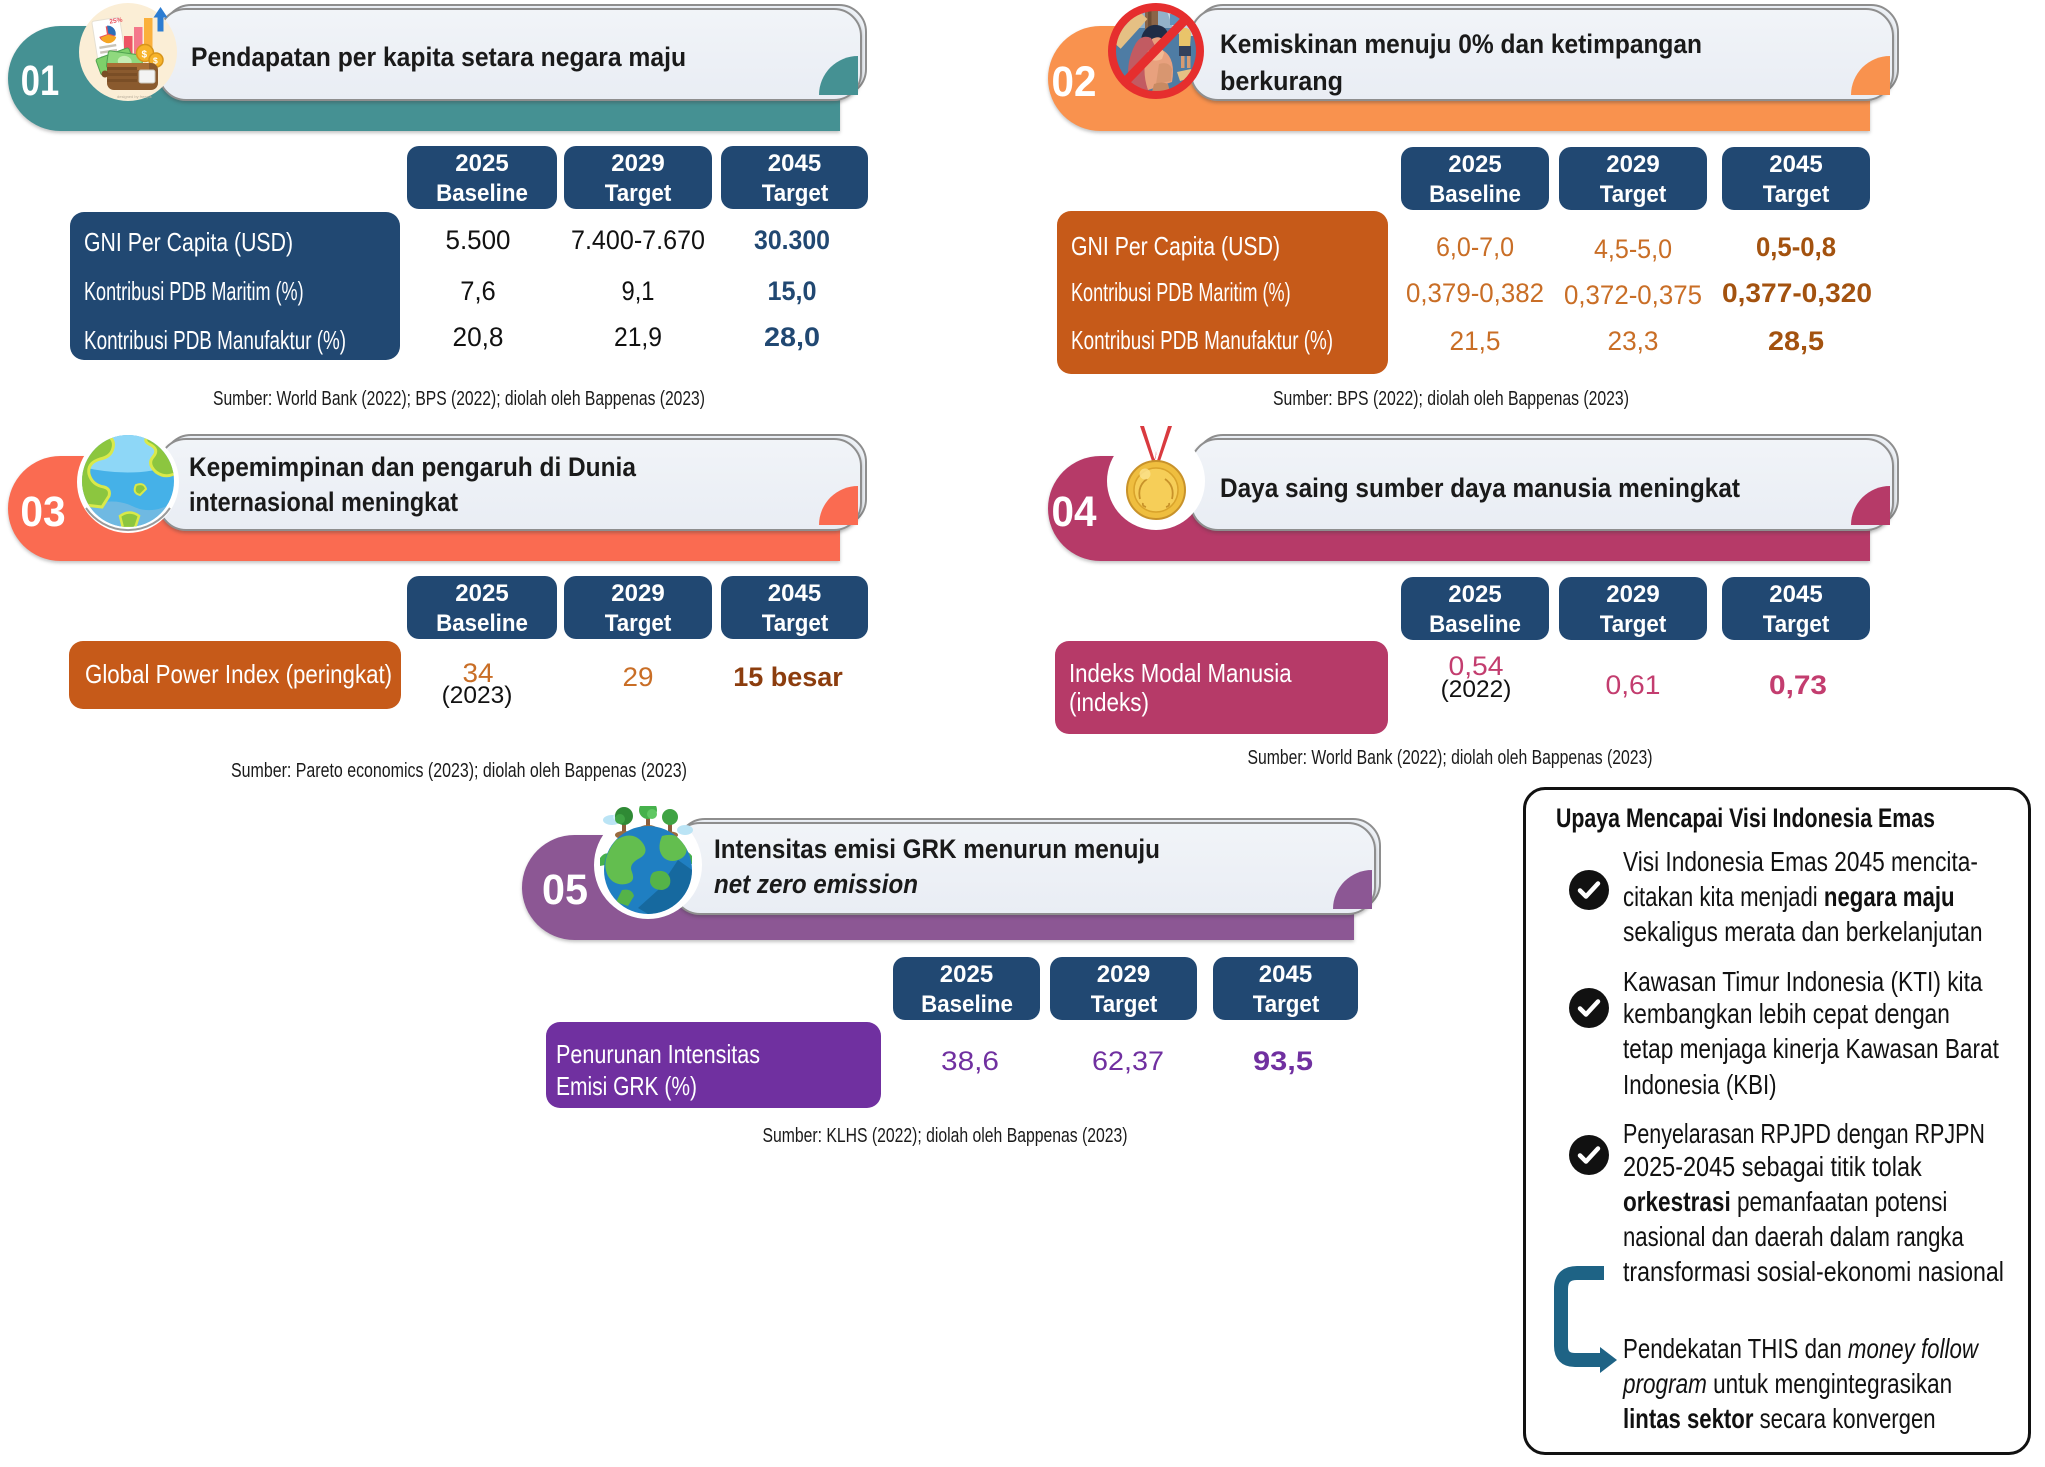  Describe the element at coordinates (116, 21) in the screenshot. I see `svg-text: 25%` at that location.